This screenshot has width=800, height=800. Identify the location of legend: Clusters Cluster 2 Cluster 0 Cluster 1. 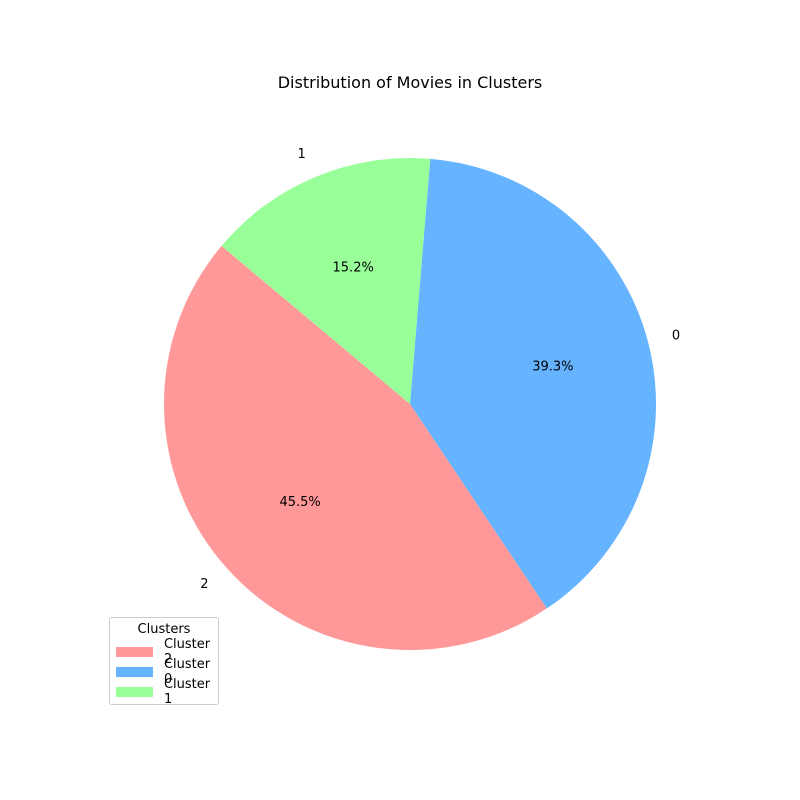
(164, 662).